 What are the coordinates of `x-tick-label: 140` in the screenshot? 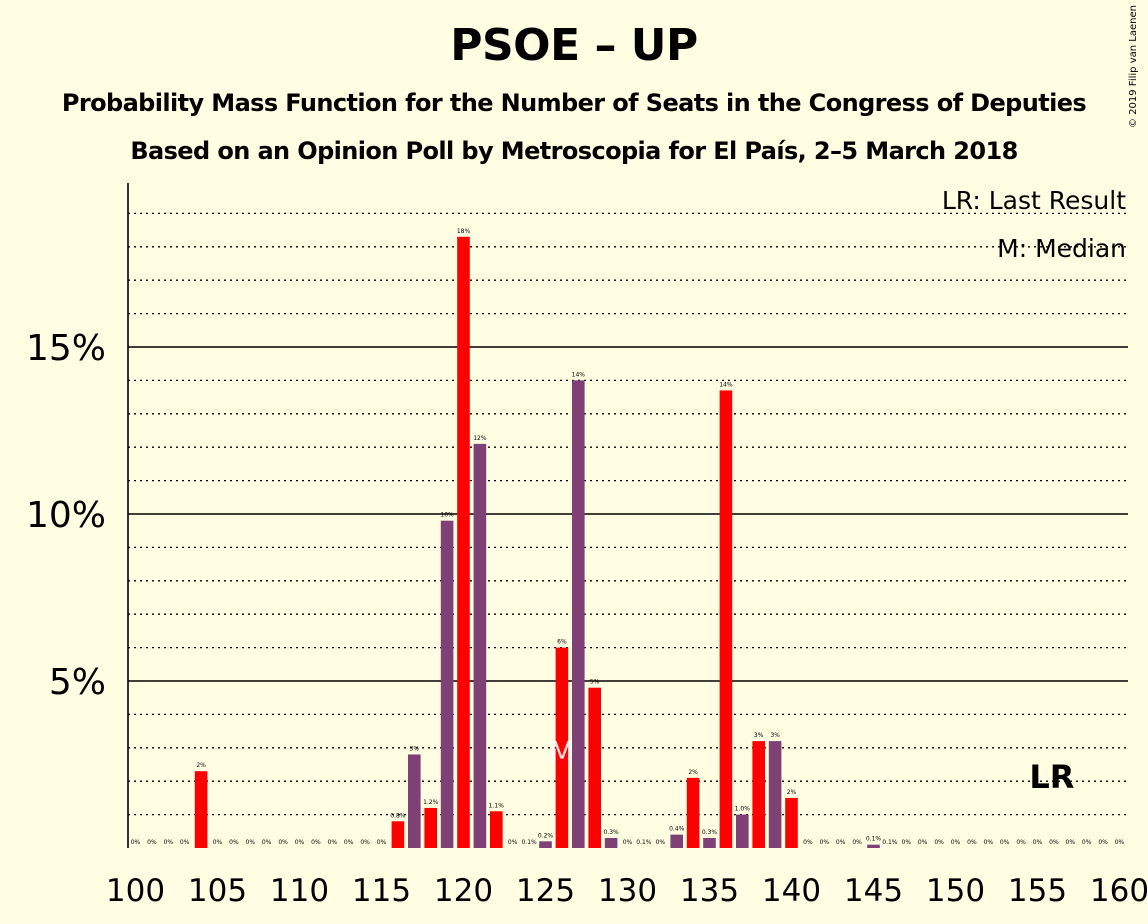 It's located at (791, 891).